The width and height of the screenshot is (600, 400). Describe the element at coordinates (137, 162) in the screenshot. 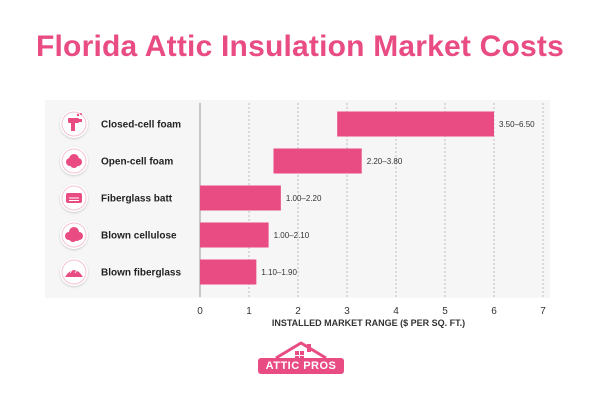

I see `category-label: Open-cell foam` at that location.